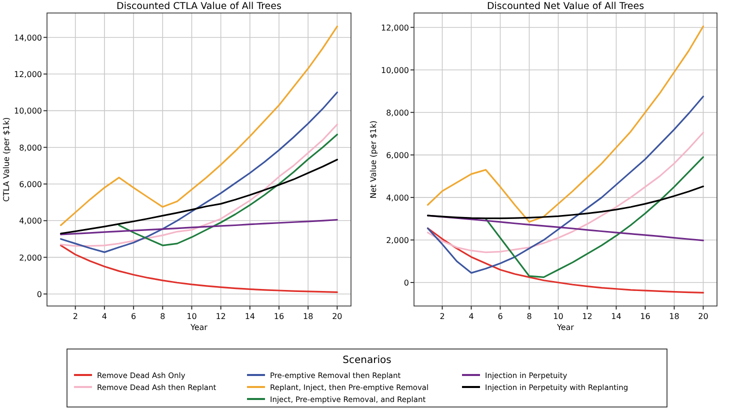 The image size is (729, 409). What do you see at coordinates (199, 6) in the screenshot?
I see `chart-title: Discounted CTLA Value of All Trees` at bounding box center [199, 6].